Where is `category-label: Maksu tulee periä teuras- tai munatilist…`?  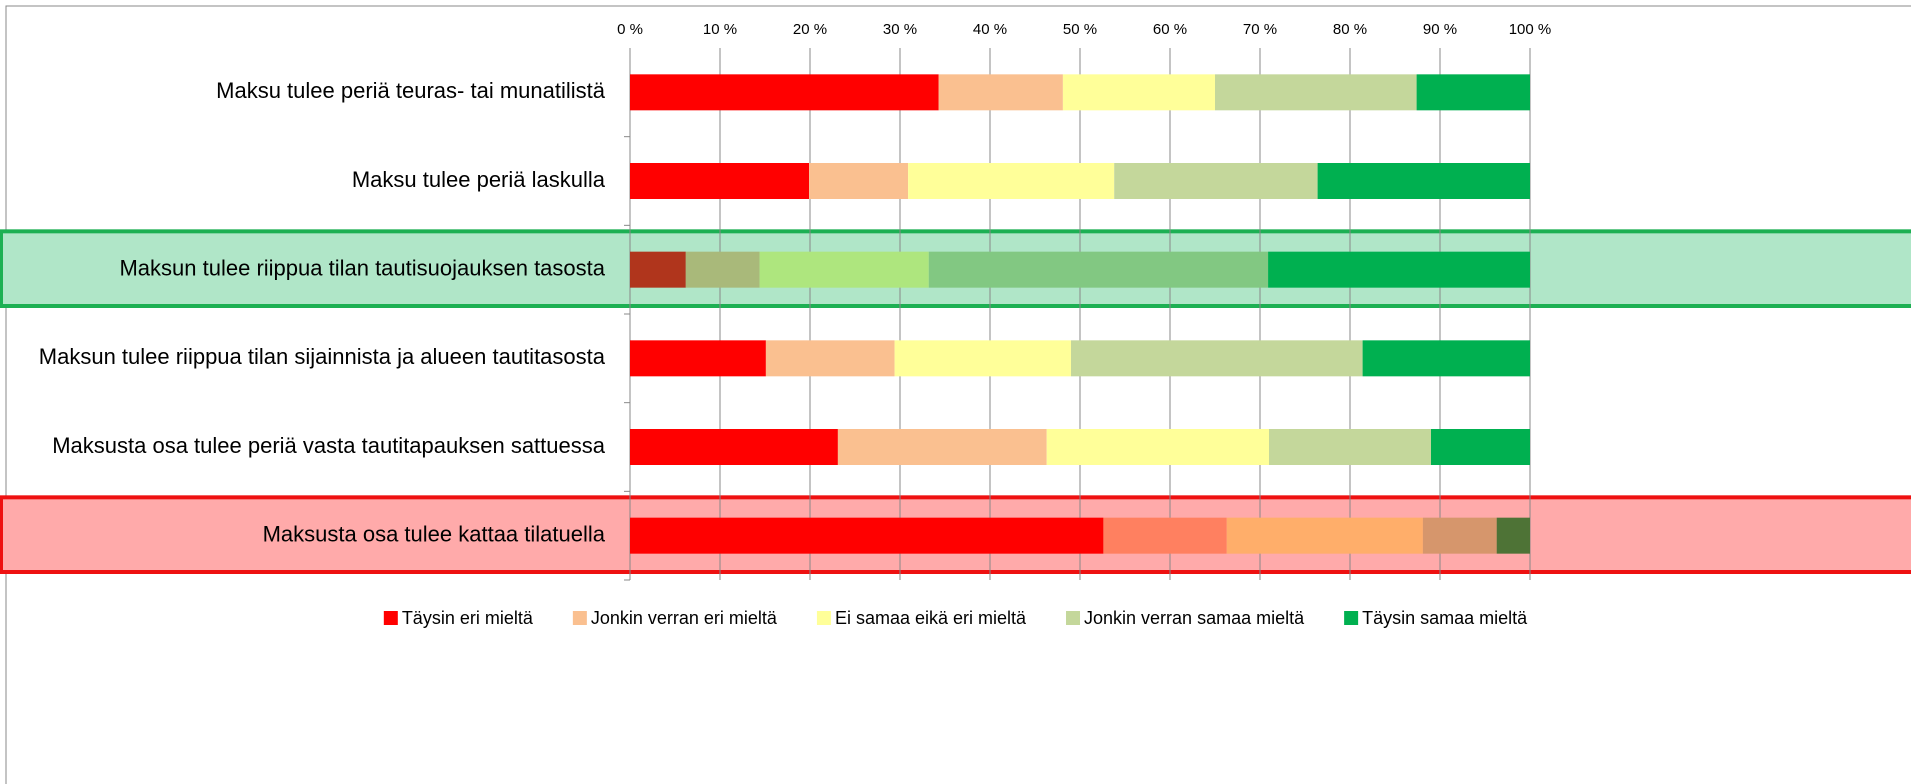 category-label: Maksu tulee periä teuras- tai munatilist… is located at coordinates (411, 90).